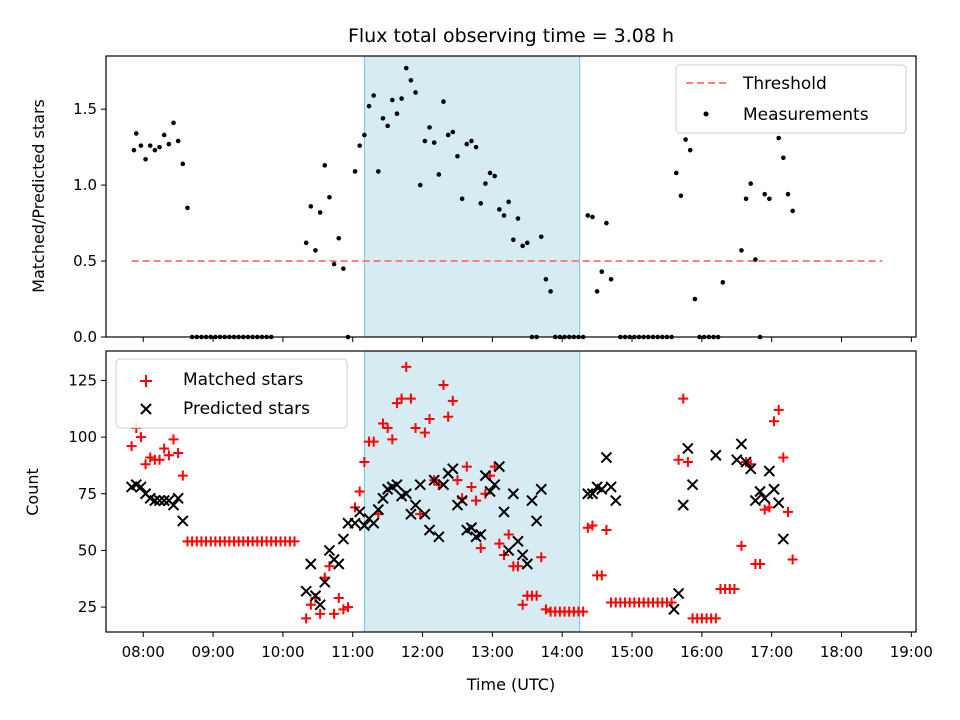 The width and height of the screenshot is (960, 720). What do you see at coordinates (32, 492) in the screenshot?
I see `bottom-y-axis-label: Count` at bounding box center [32, 492].